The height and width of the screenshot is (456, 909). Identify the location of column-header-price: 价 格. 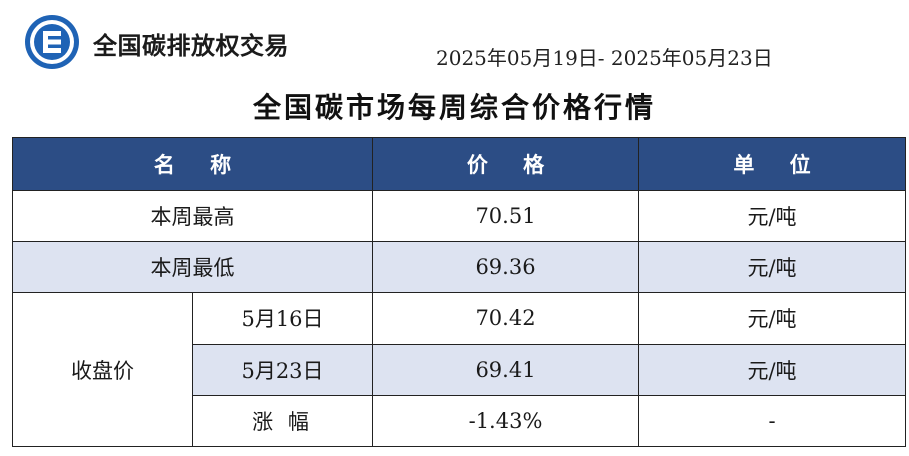
(505, 164).